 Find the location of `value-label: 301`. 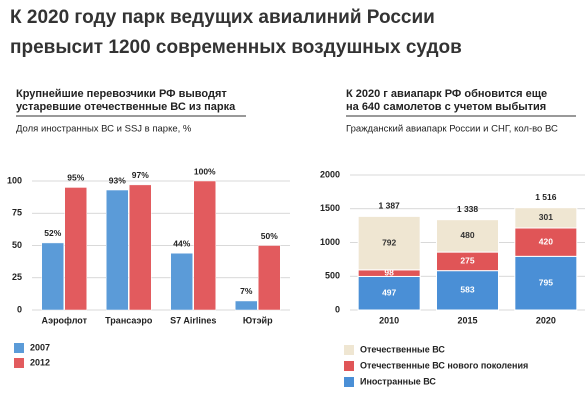

value-label: 301 is located at coordinates (546, 217).